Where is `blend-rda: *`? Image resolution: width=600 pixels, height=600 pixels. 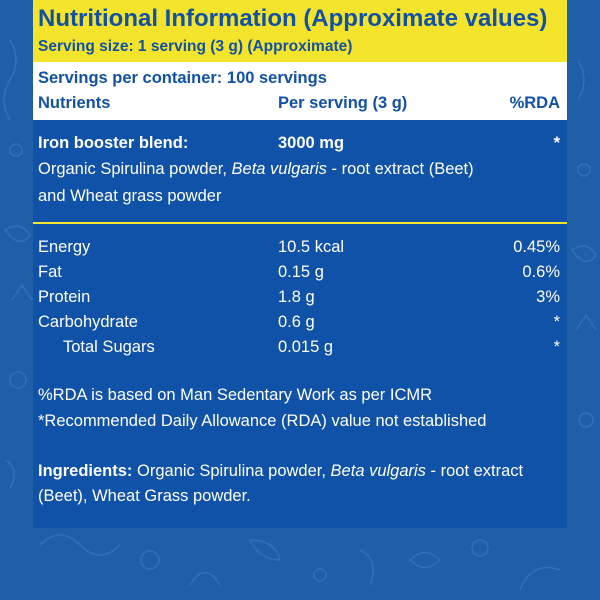
blend-rda: * is located at coordinates (556, 143).